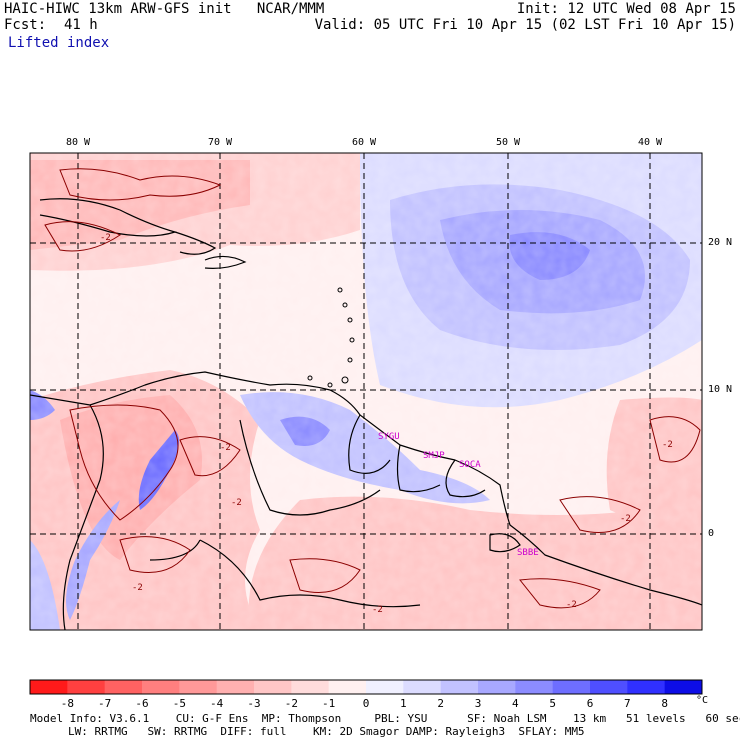 This screenshot has width=740, height=740. What do you see at coordinates (81, 25) in the screenshot?
I see `forecast-hour: 41 h` at bounding box center [81, 25].